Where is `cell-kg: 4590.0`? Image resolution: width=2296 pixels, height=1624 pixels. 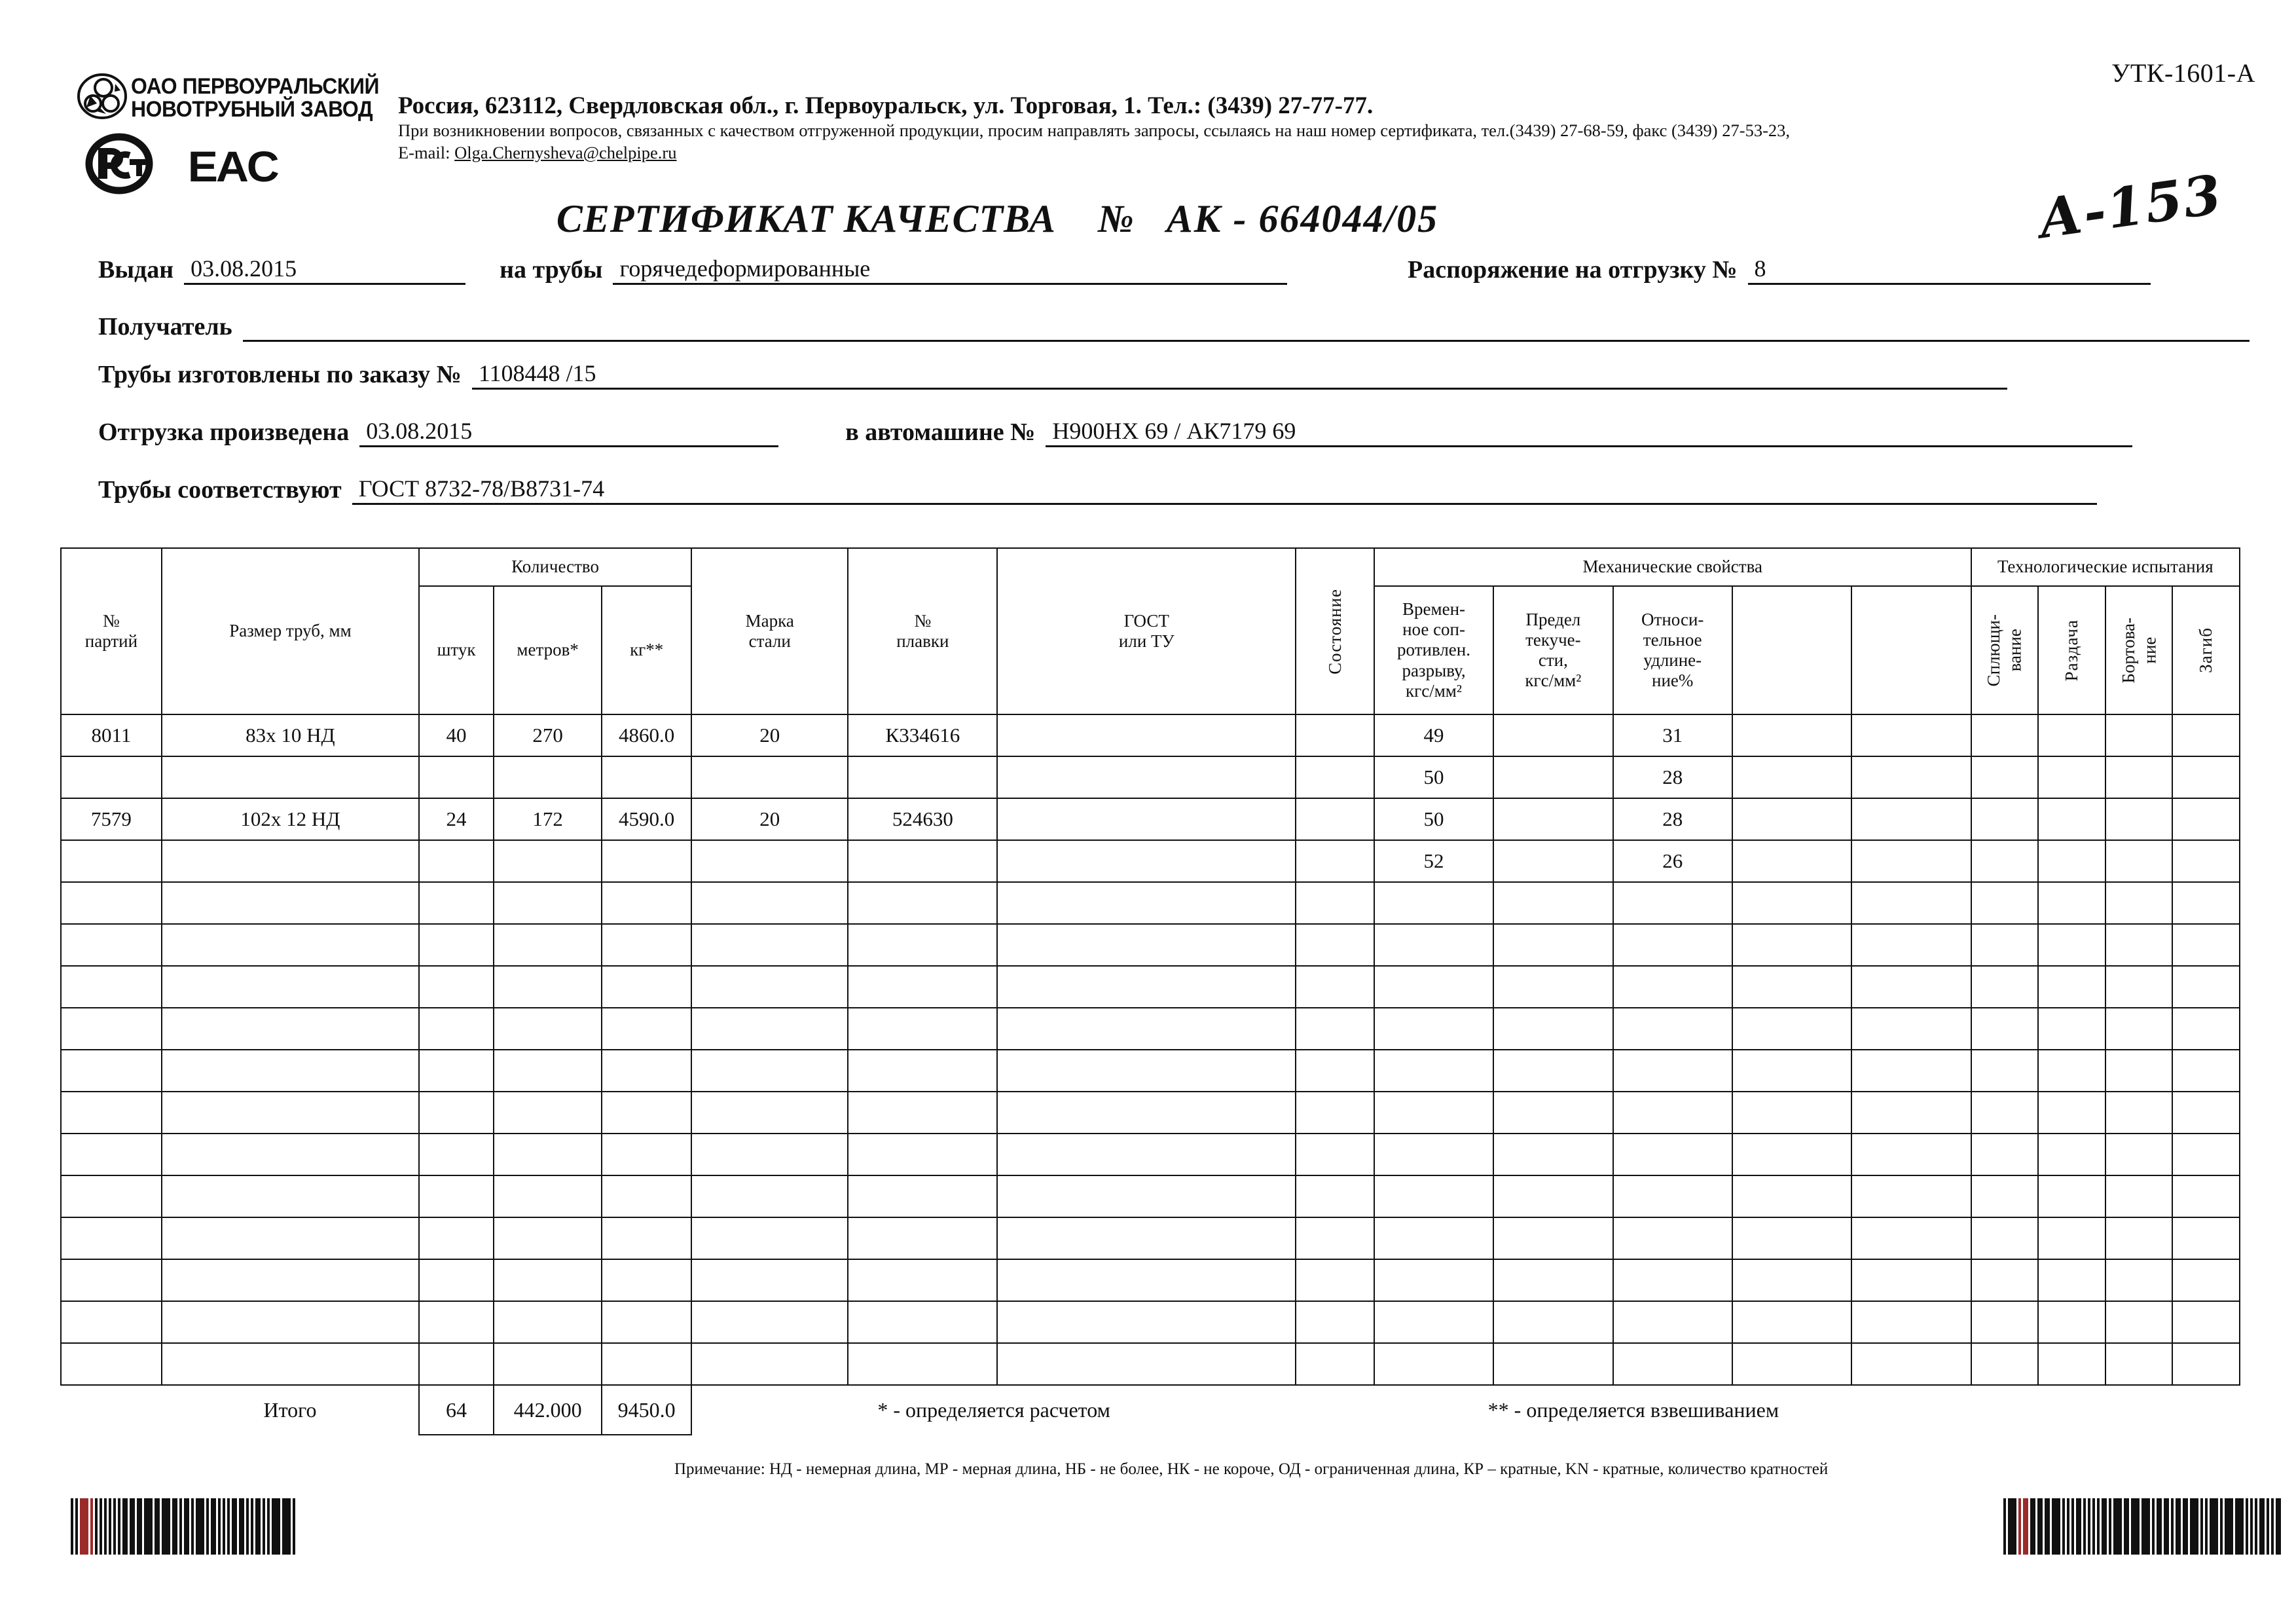 cell-kg: 4590.0 is located at coordinates (647, 819).